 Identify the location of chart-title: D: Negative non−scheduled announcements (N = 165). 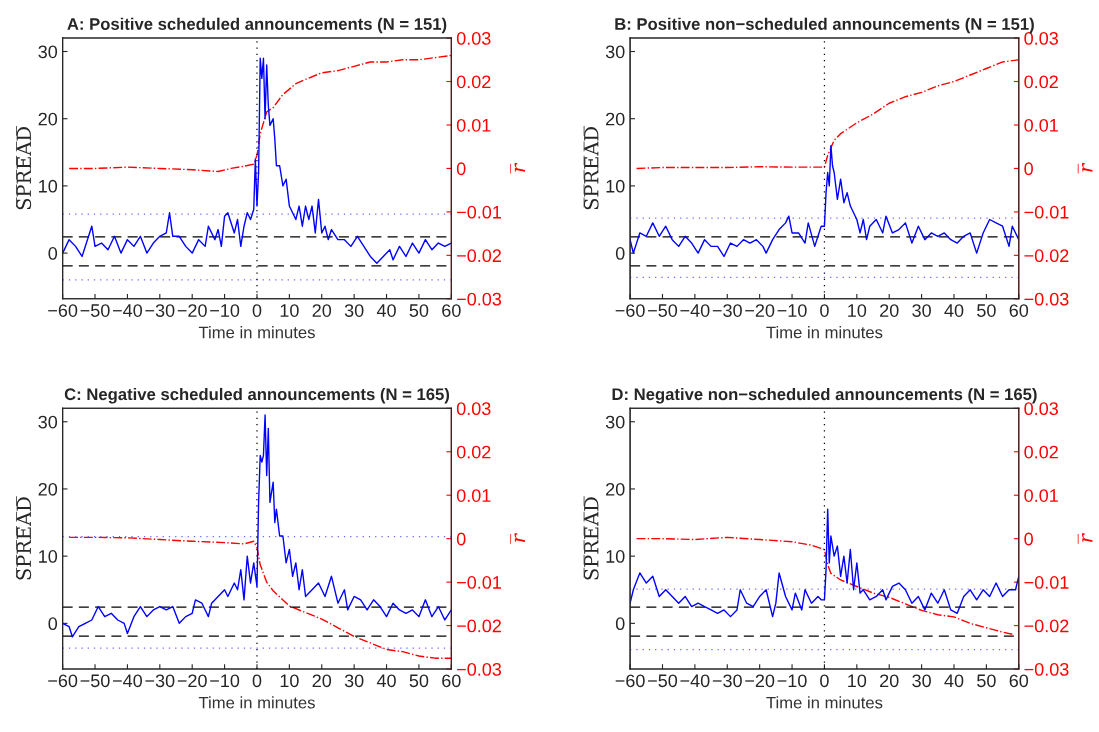
(824, 395).